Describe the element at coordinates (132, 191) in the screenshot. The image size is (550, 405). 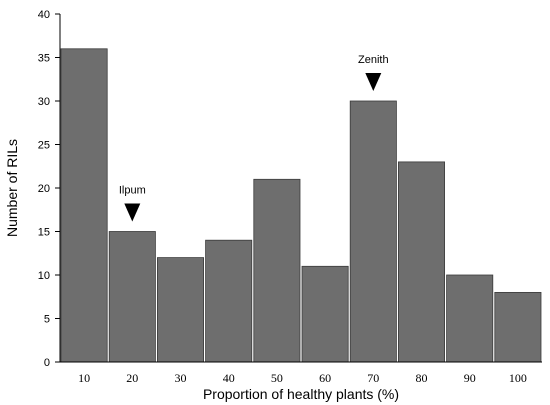
I see `annotation-label: Ilpum` at that location.